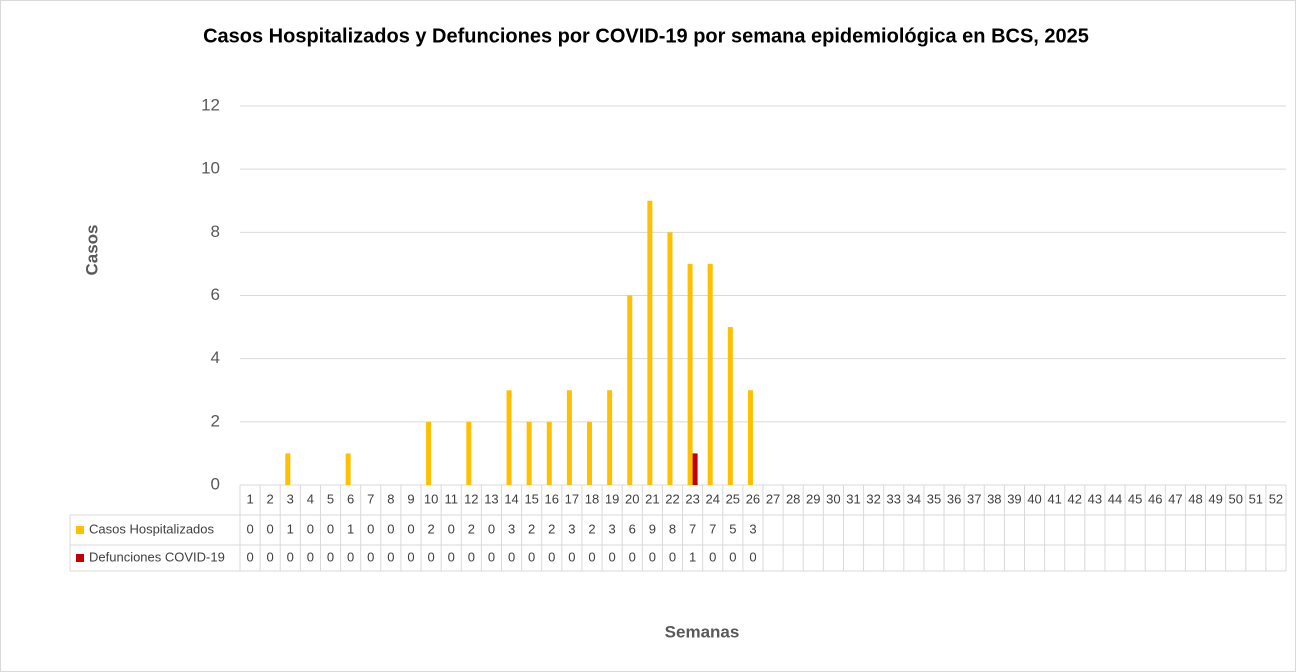  What do you see at coordinates (531, 498) in the screenshot?
I see `x-tick-label: 15` at bounding box center [531, 498].